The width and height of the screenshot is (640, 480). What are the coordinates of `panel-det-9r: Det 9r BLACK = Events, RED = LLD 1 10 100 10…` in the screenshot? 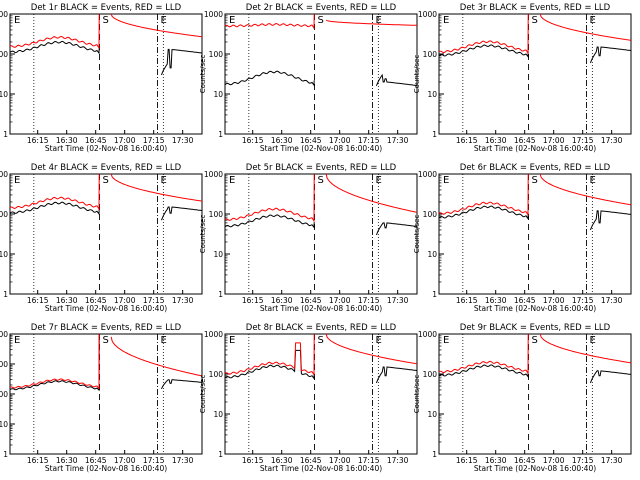 It's located at (522, 398).